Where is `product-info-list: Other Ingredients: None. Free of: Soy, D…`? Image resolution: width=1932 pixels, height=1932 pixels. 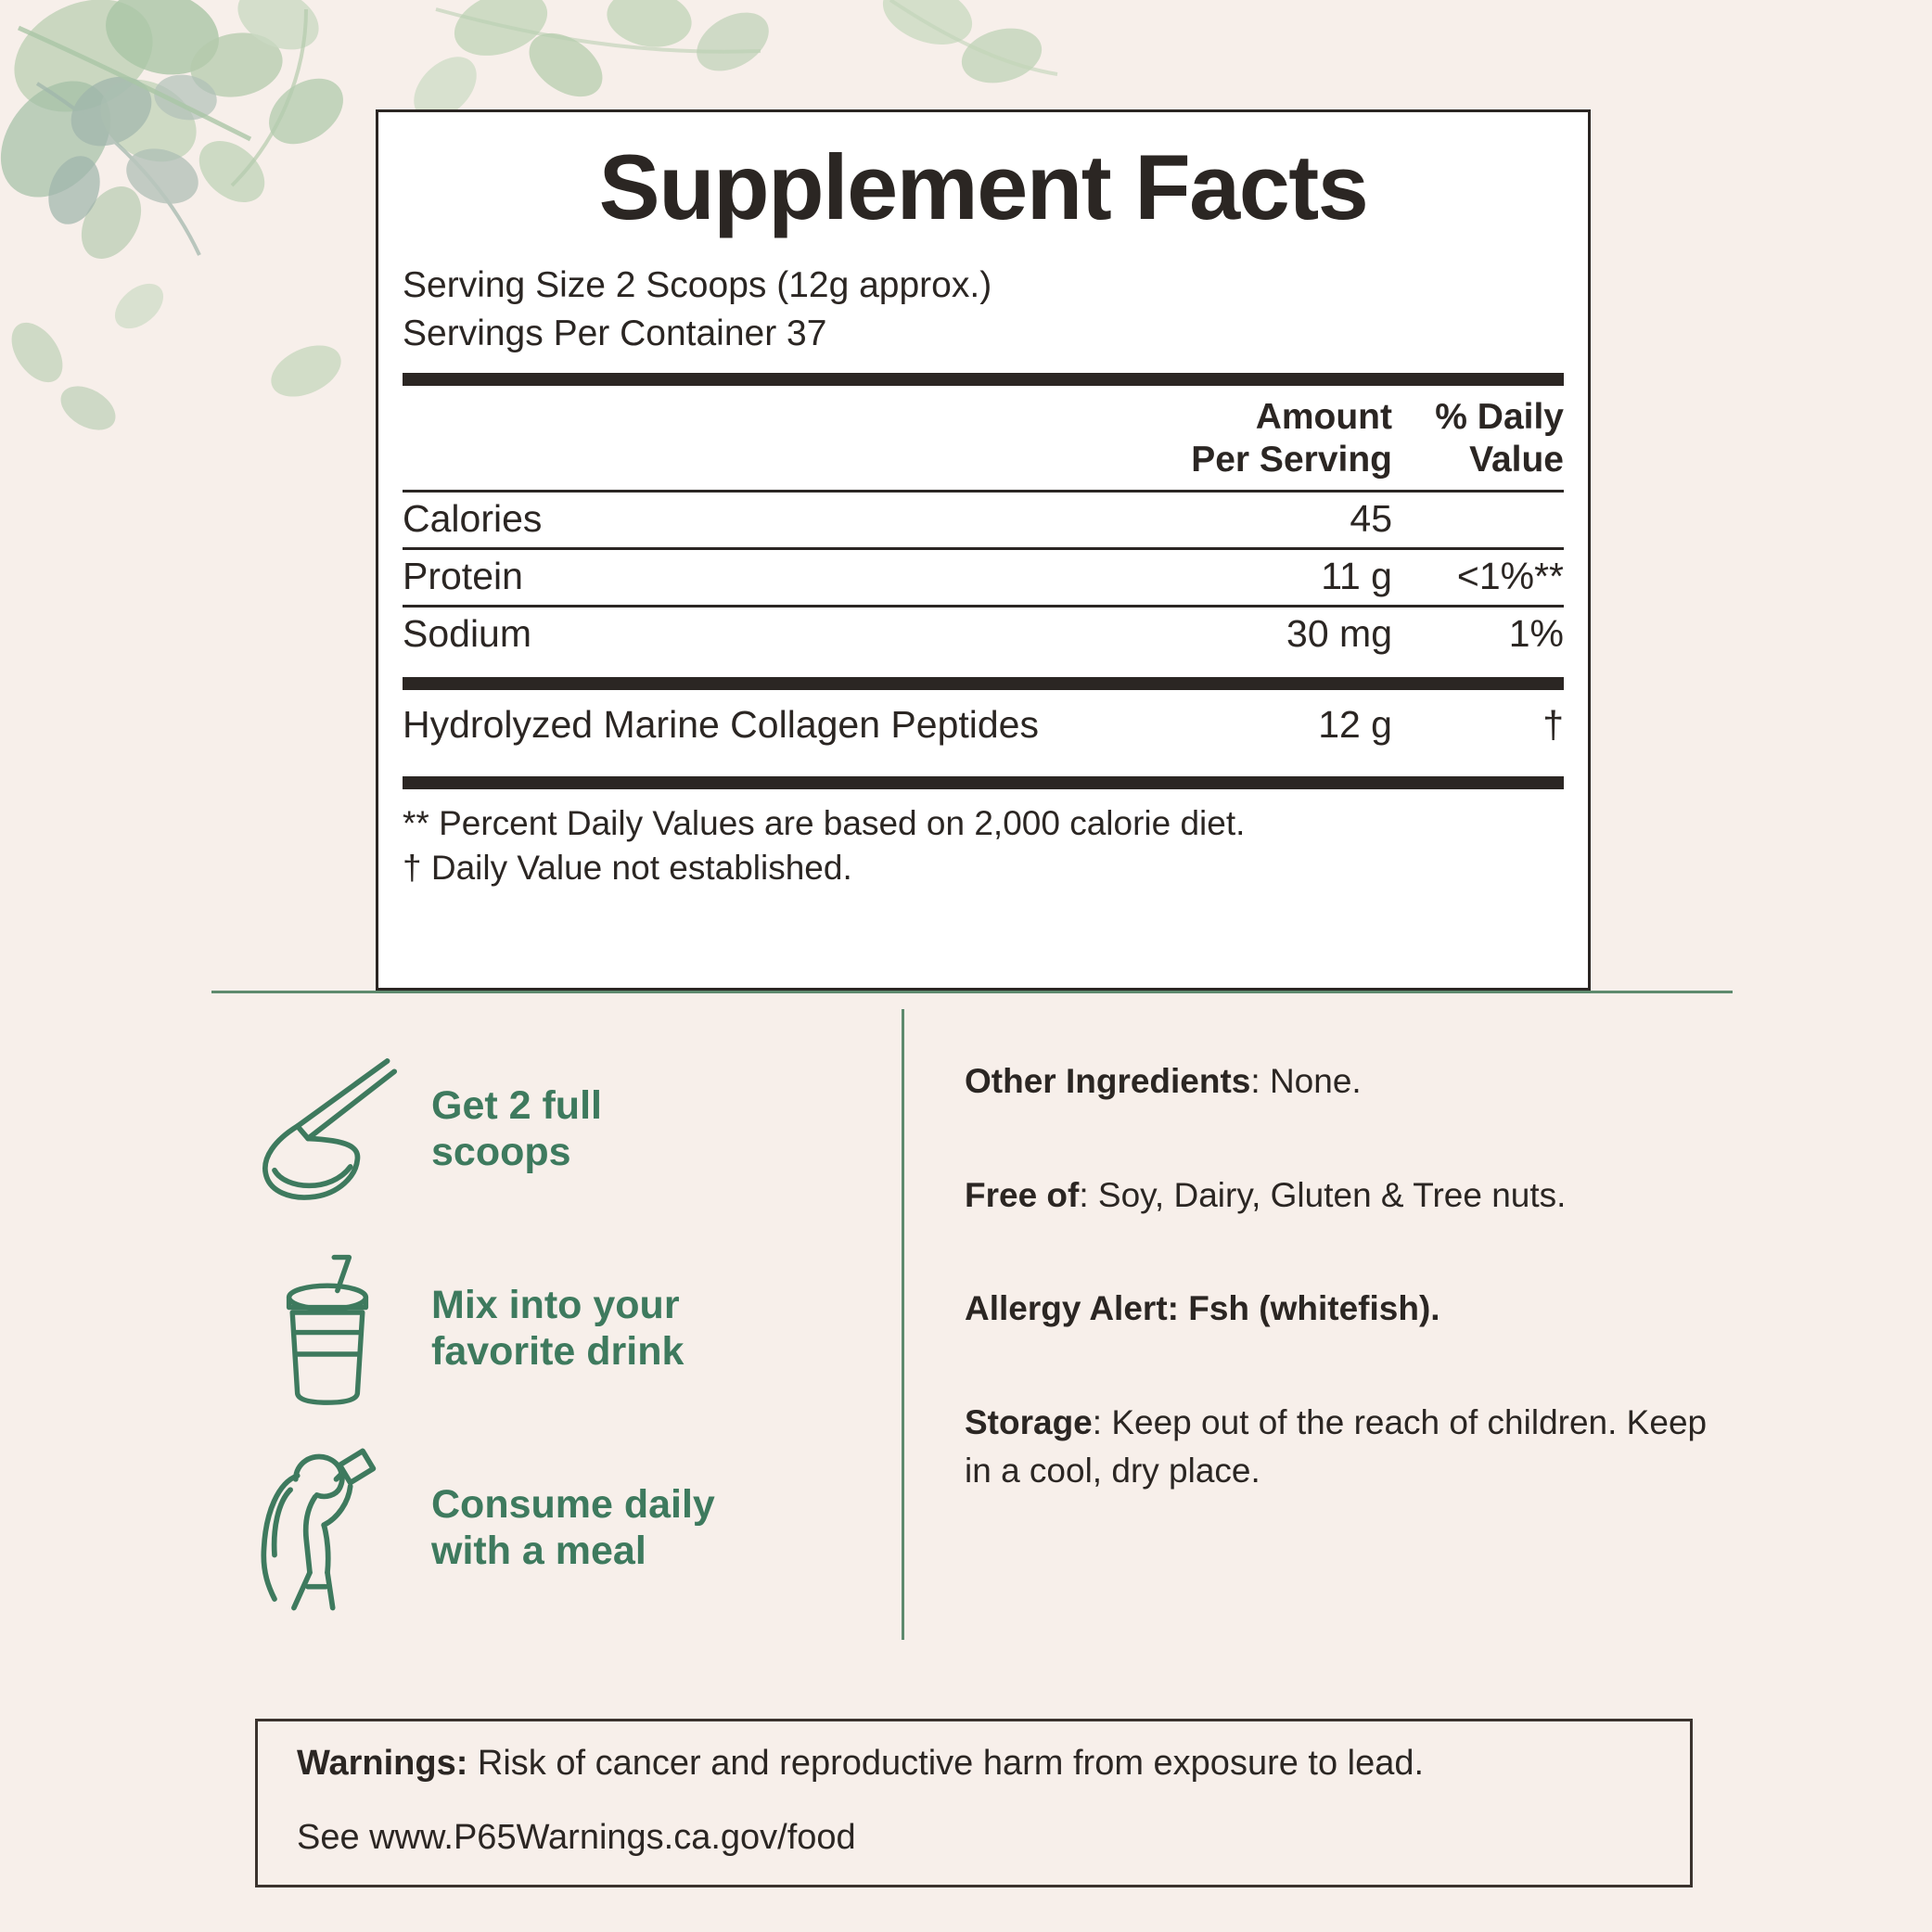
product-info-list: Other Ingredients: None. Free of: Soy, D… is located at coordinates (1349, 1276).